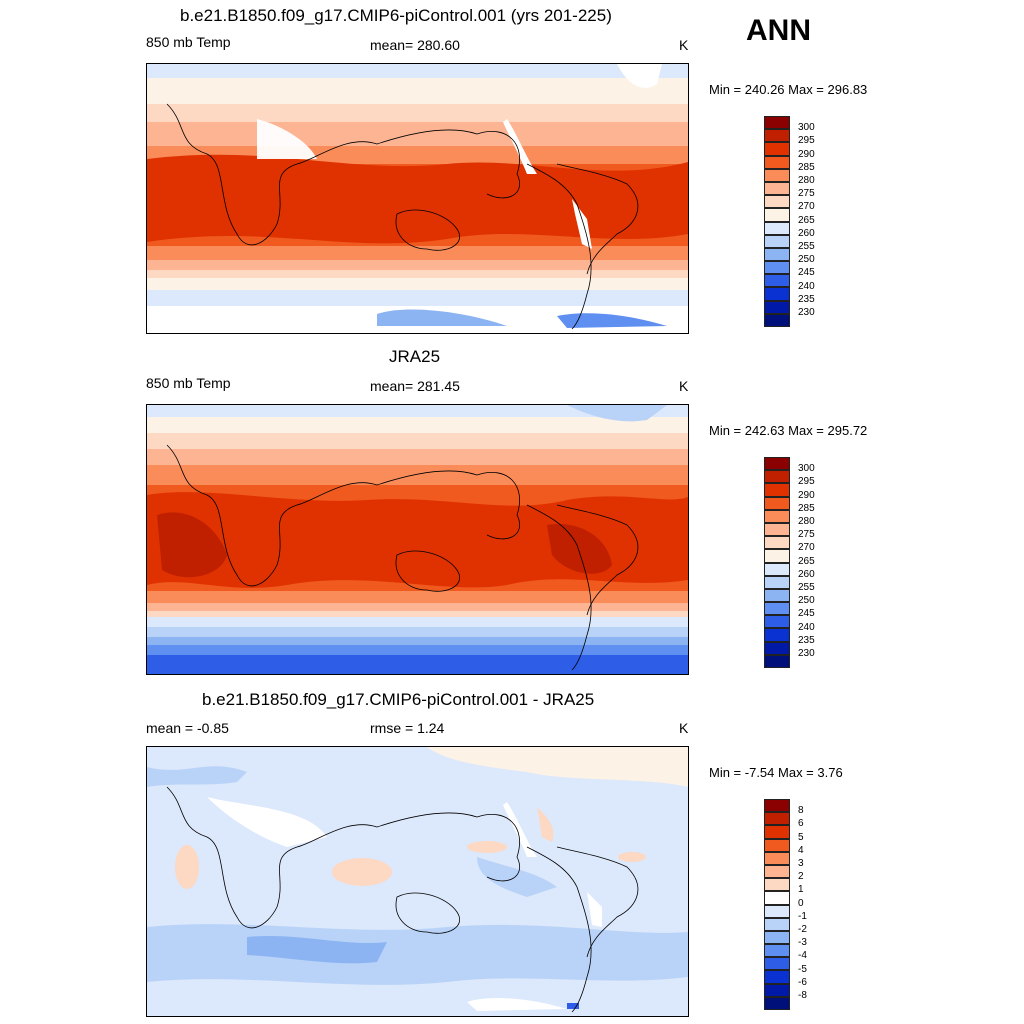 This screenshot has width=1024, height=1024. I want to click on colorbar-tick-label: 4, so click(801, 850).